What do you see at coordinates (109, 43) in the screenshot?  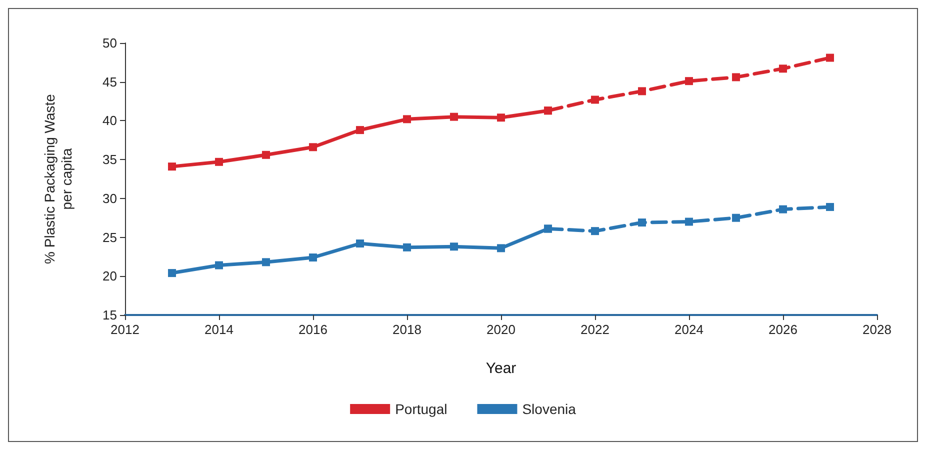 I see `y-tick-label: 50` at bounding box center [109, 43].